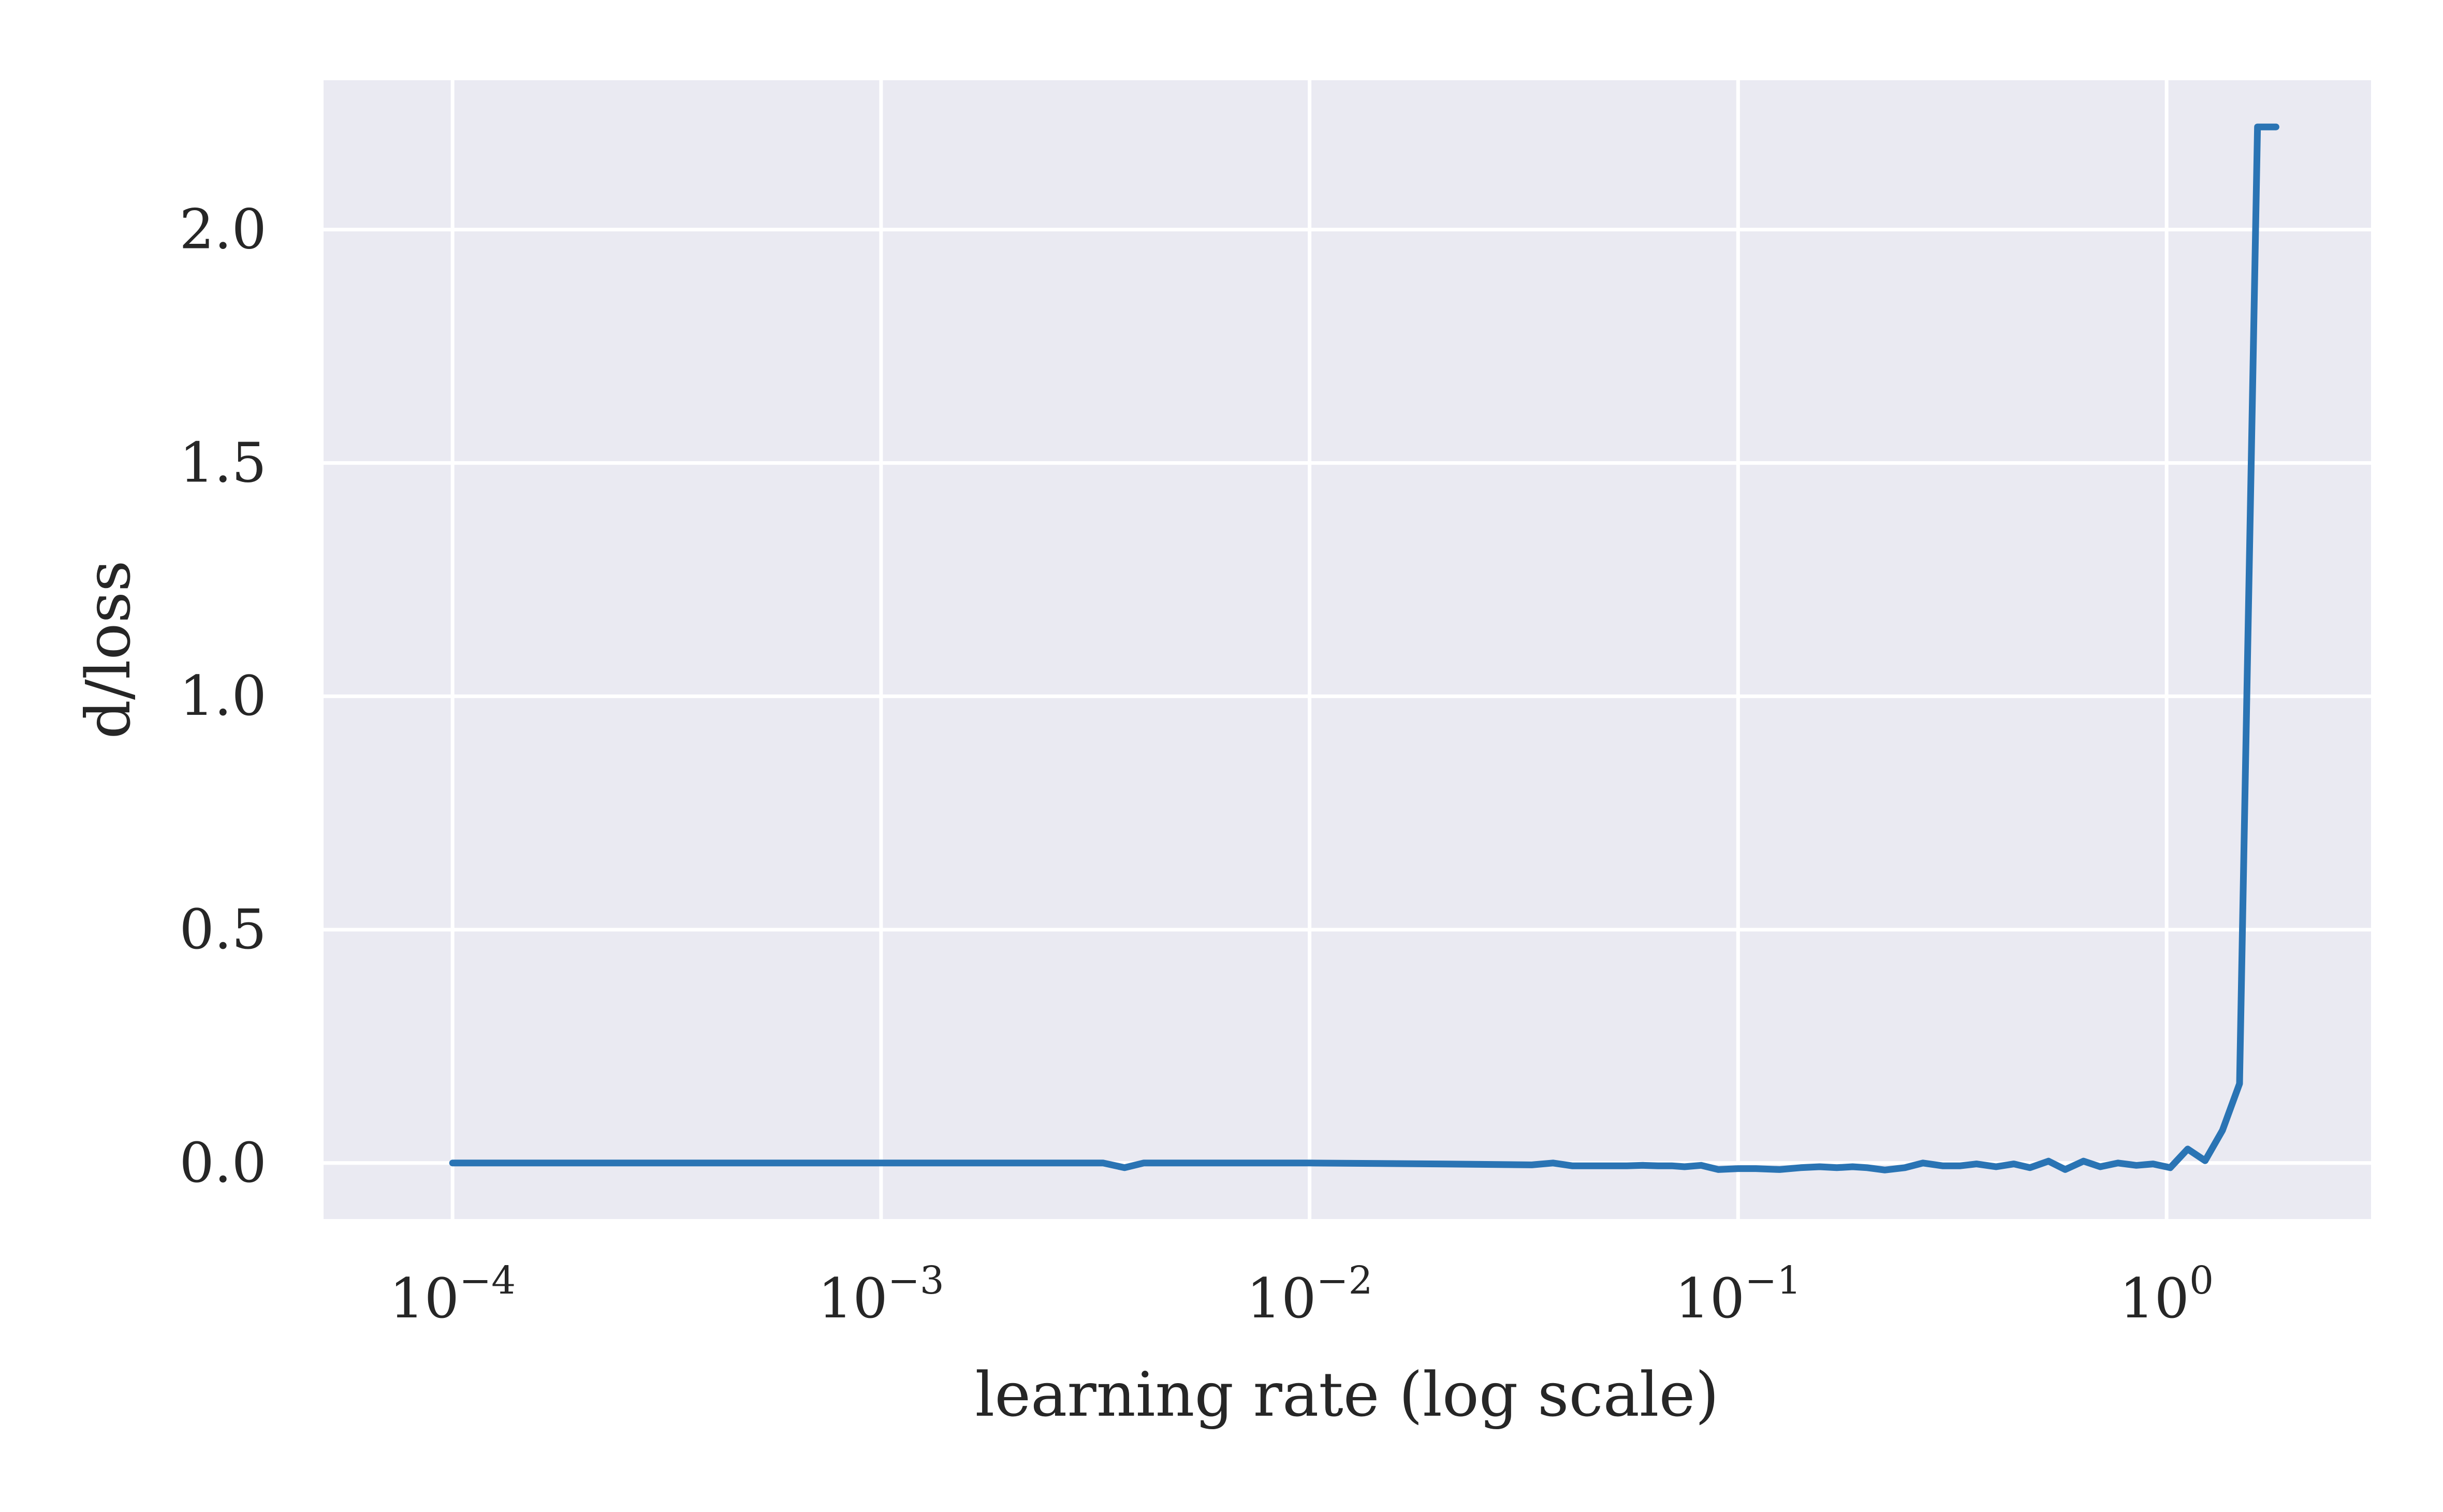 The image size is (2443, 1512). What do you see at coordinates (223, 1163) in the screenshot?
I see `y-tick-label: 0.0` at bounding box center [223, 1163].